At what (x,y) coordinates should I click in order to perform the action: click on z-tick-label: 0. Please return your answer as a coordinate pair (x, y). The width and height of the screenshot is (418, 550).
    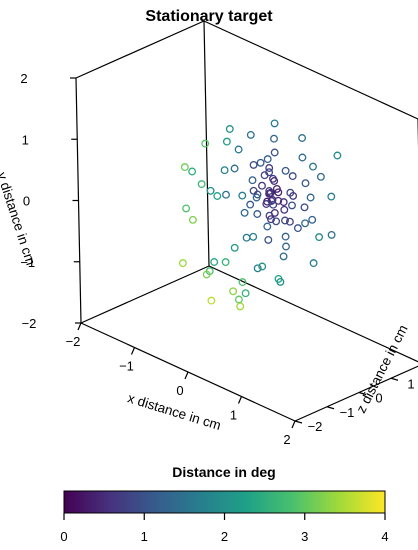
    Looking at the image, I should click on (378, 398).